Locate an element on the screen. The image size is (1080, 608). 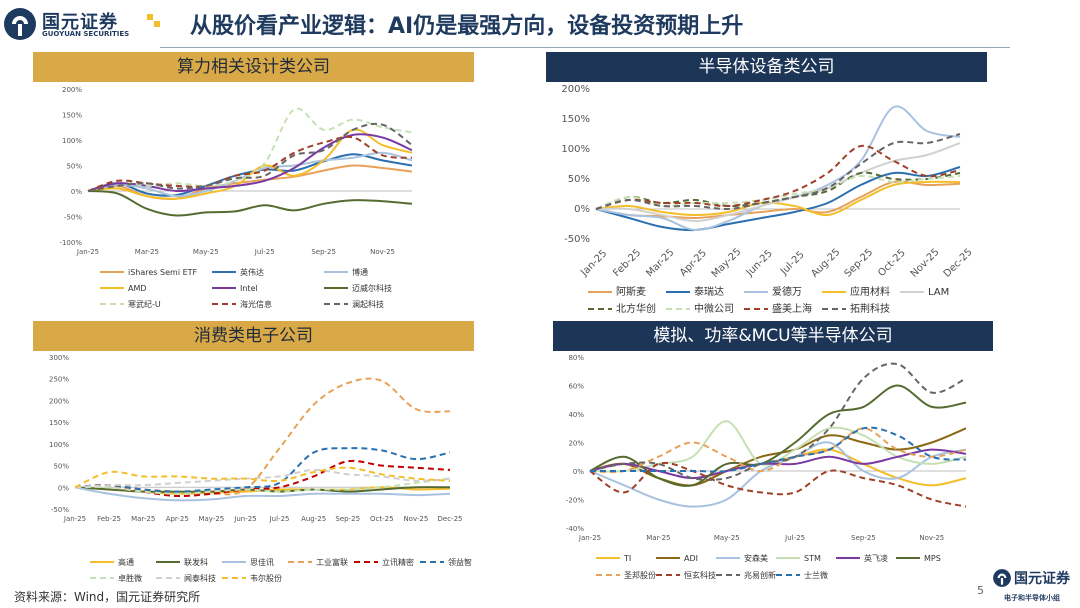
footer-team-name: 电子和半导体小组 is located at coordinates (1032, 598).